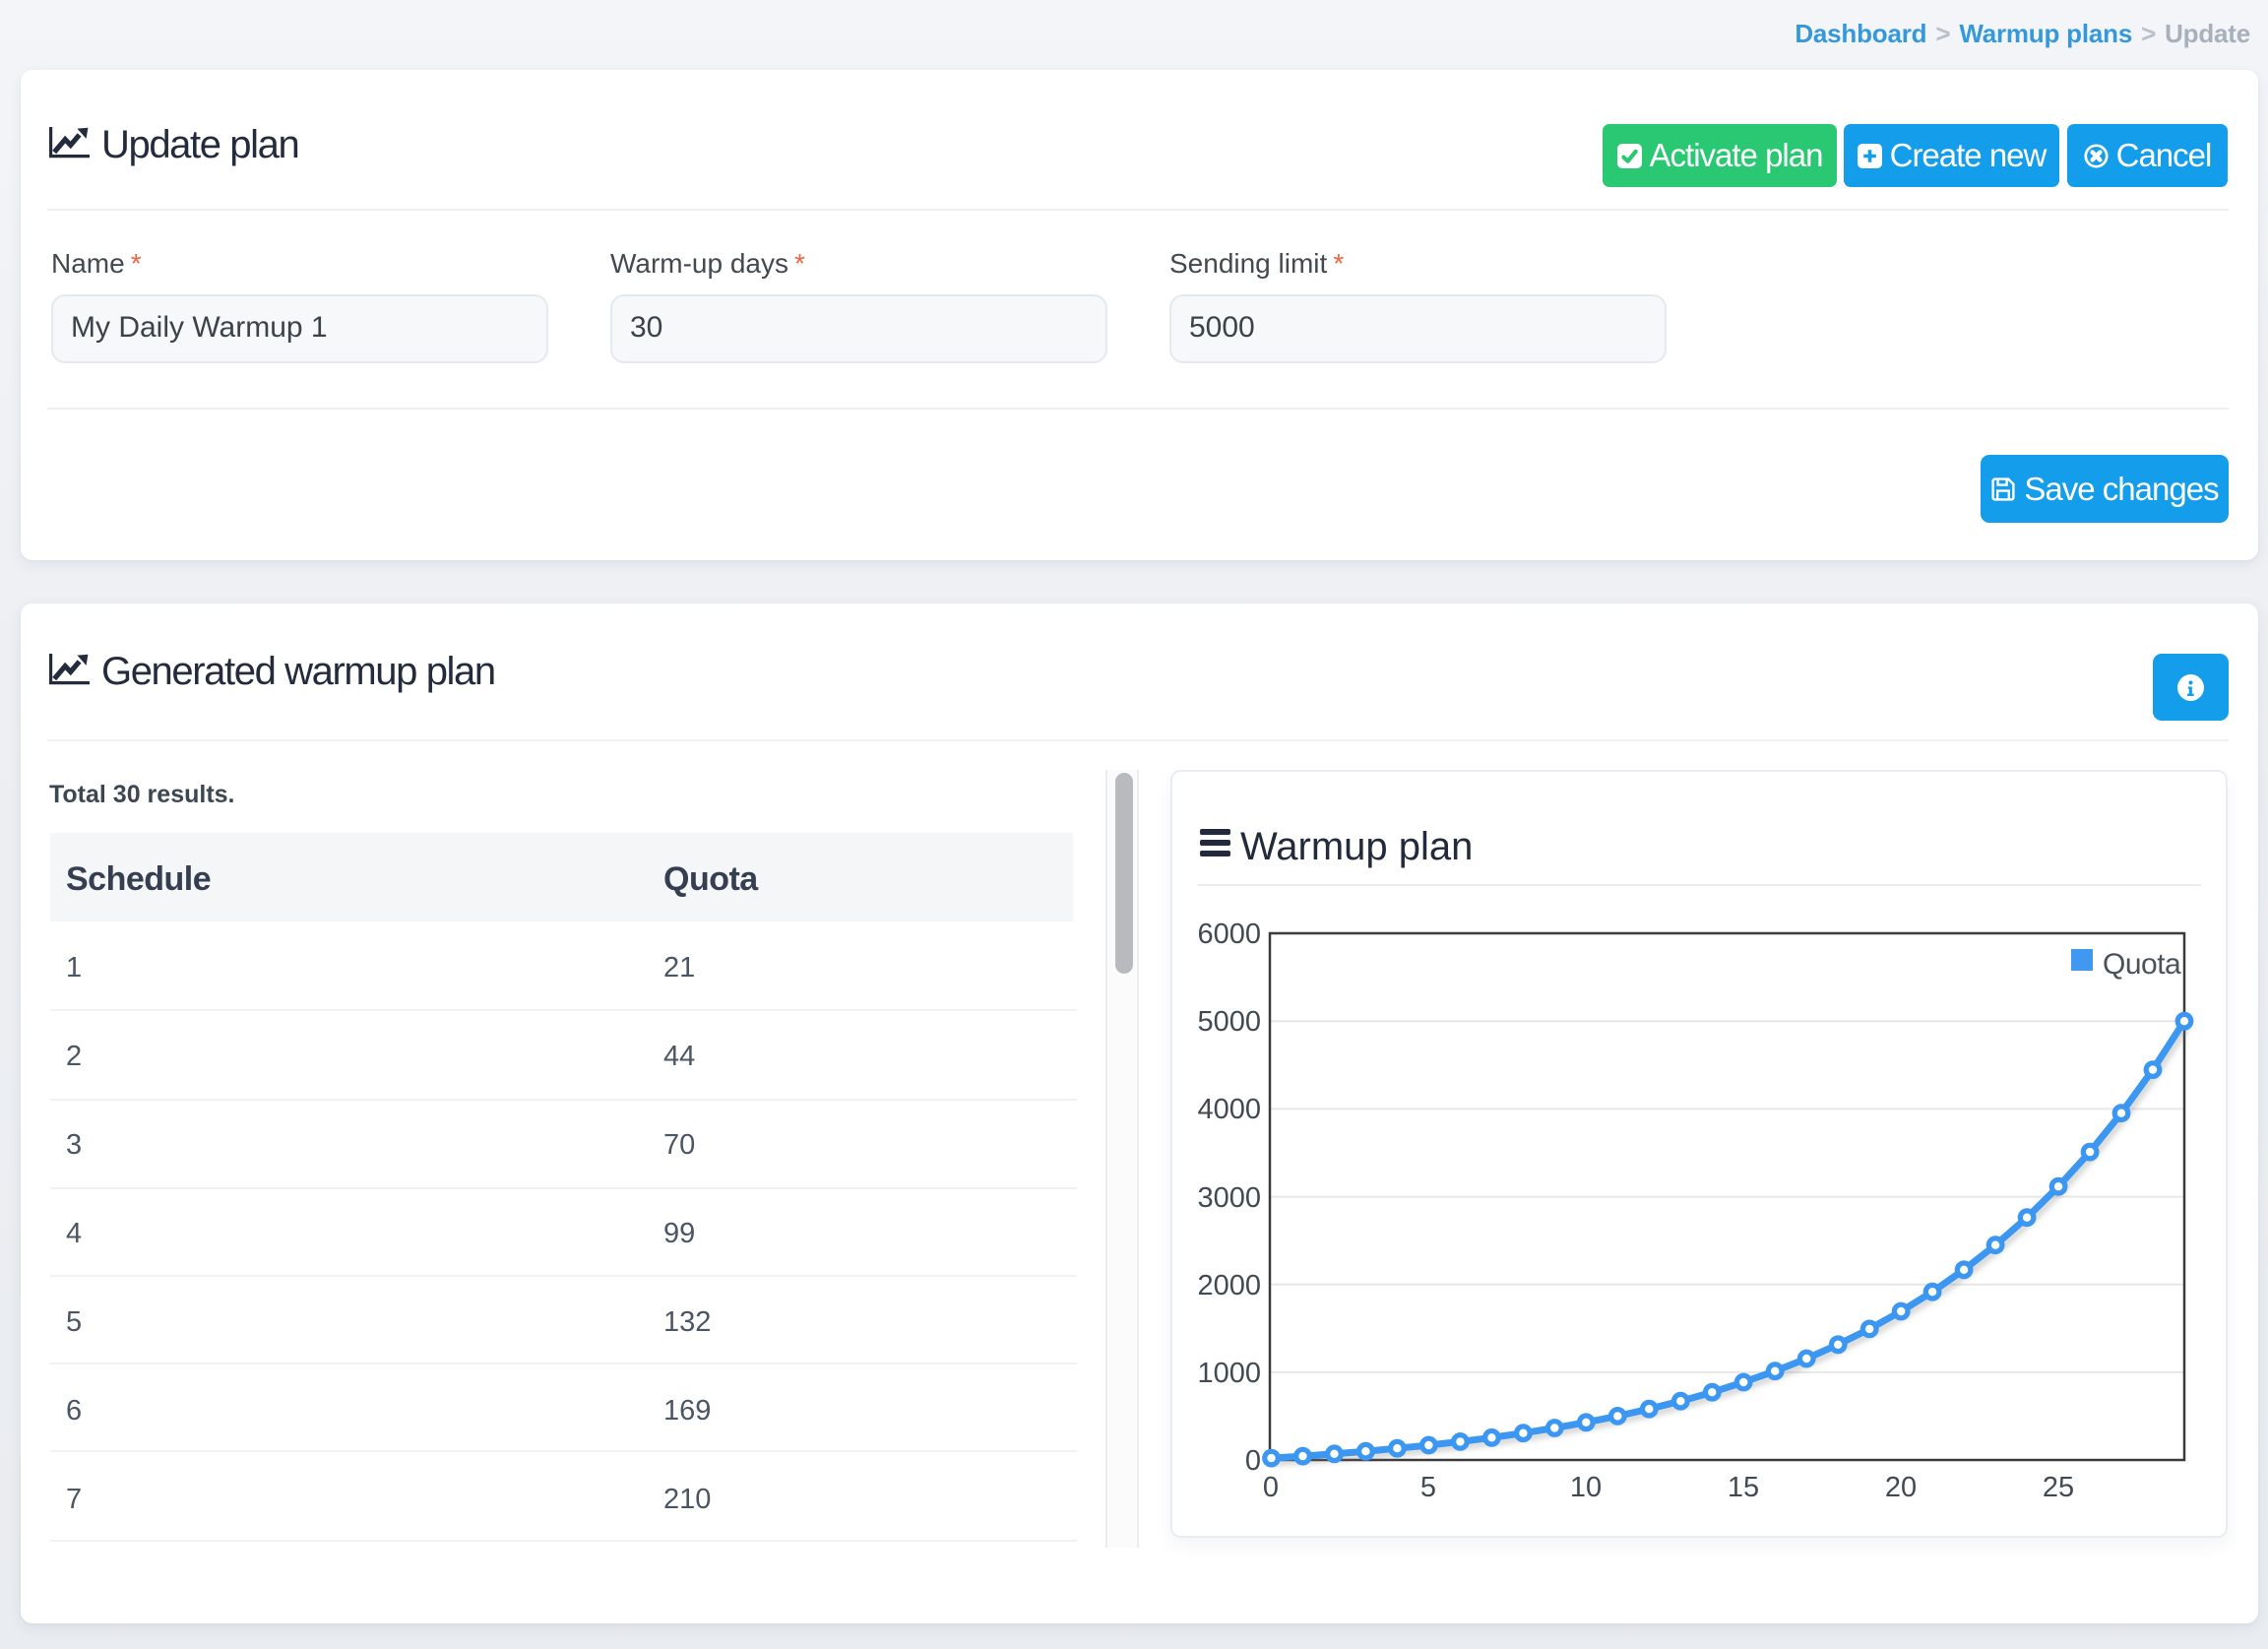 Image resolution: width=2268 pixels, height=1649 pixels. Describe the element at coordinates (1356, 846) in the screenshot. I see `svg-text: Warmup plan` at that location.